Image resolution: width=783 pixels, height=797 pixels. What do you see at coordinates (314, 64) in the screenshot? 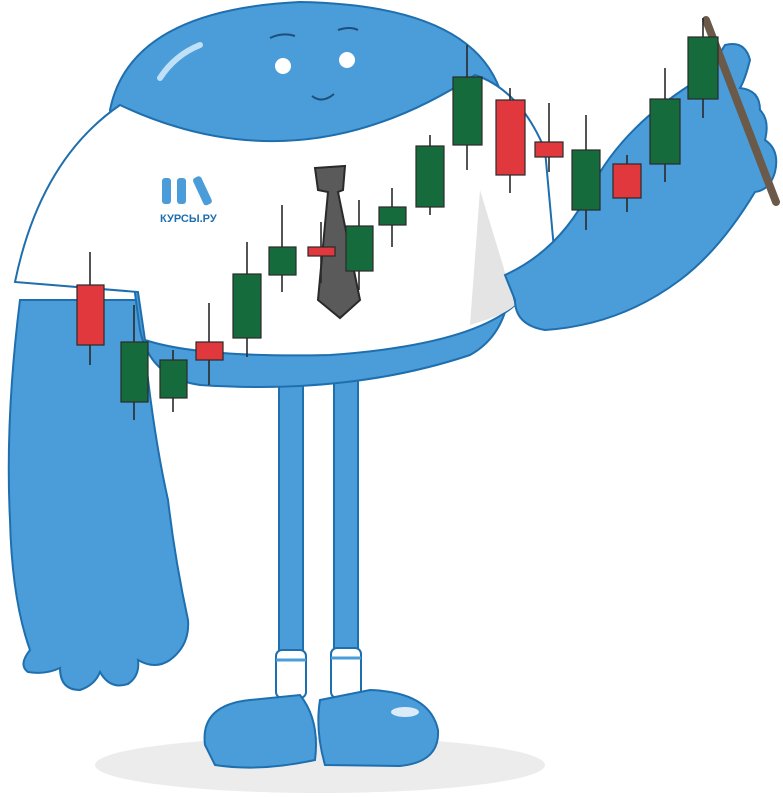
I see `face` at bounding box center [314, 64].